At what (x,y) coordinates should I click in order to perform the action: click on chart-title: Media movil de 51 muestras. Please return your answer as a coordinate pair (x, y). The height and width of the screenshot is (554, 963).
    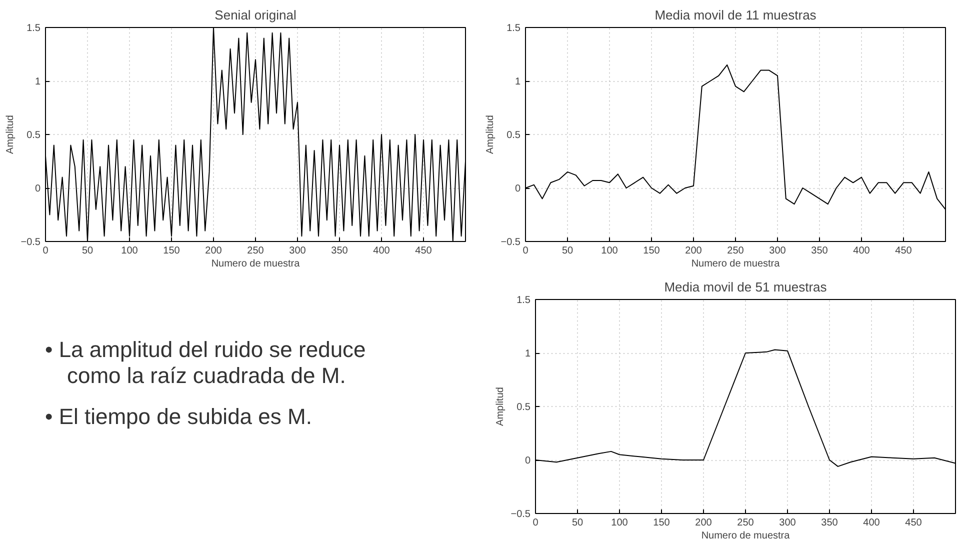
    Looking at the image, I should click on (746, 287).